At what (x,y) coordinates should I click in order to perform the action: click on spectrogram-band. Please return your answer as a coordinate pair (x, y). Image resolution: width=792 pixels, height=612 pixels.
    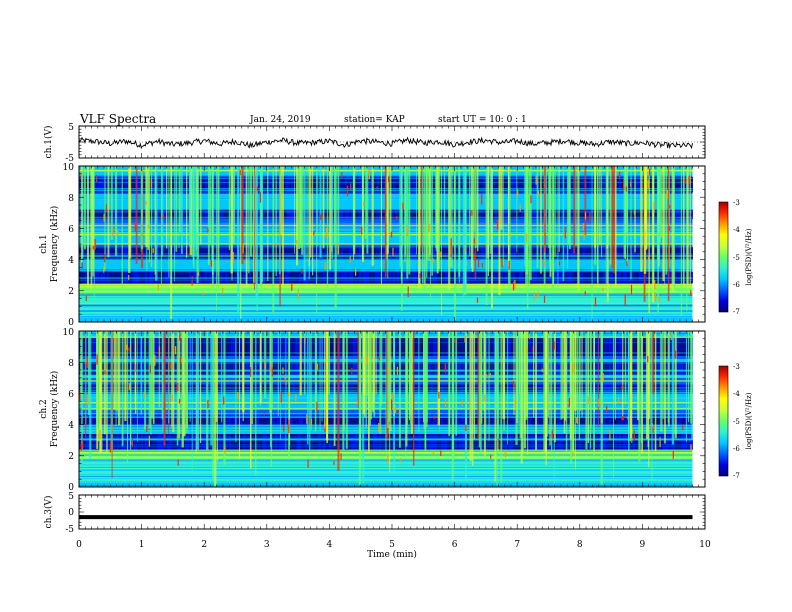
    Looking at the image, I should click on (386, 463).